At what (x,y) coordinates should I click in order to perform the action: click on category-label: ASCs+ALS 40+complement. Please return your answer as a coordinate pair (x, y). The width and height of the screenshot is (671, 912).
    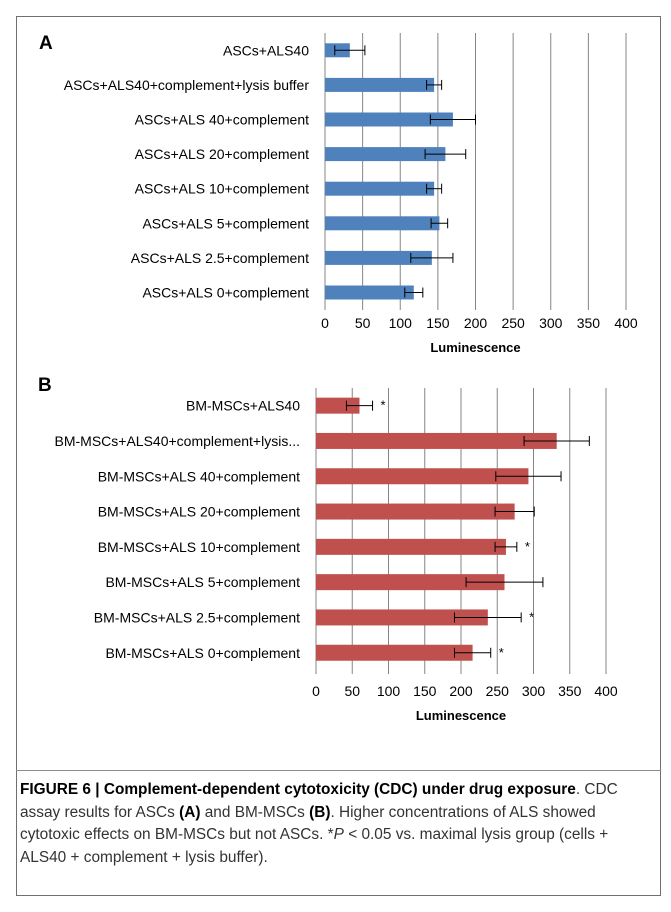
    Looking at the image, I should click on (222, 120).